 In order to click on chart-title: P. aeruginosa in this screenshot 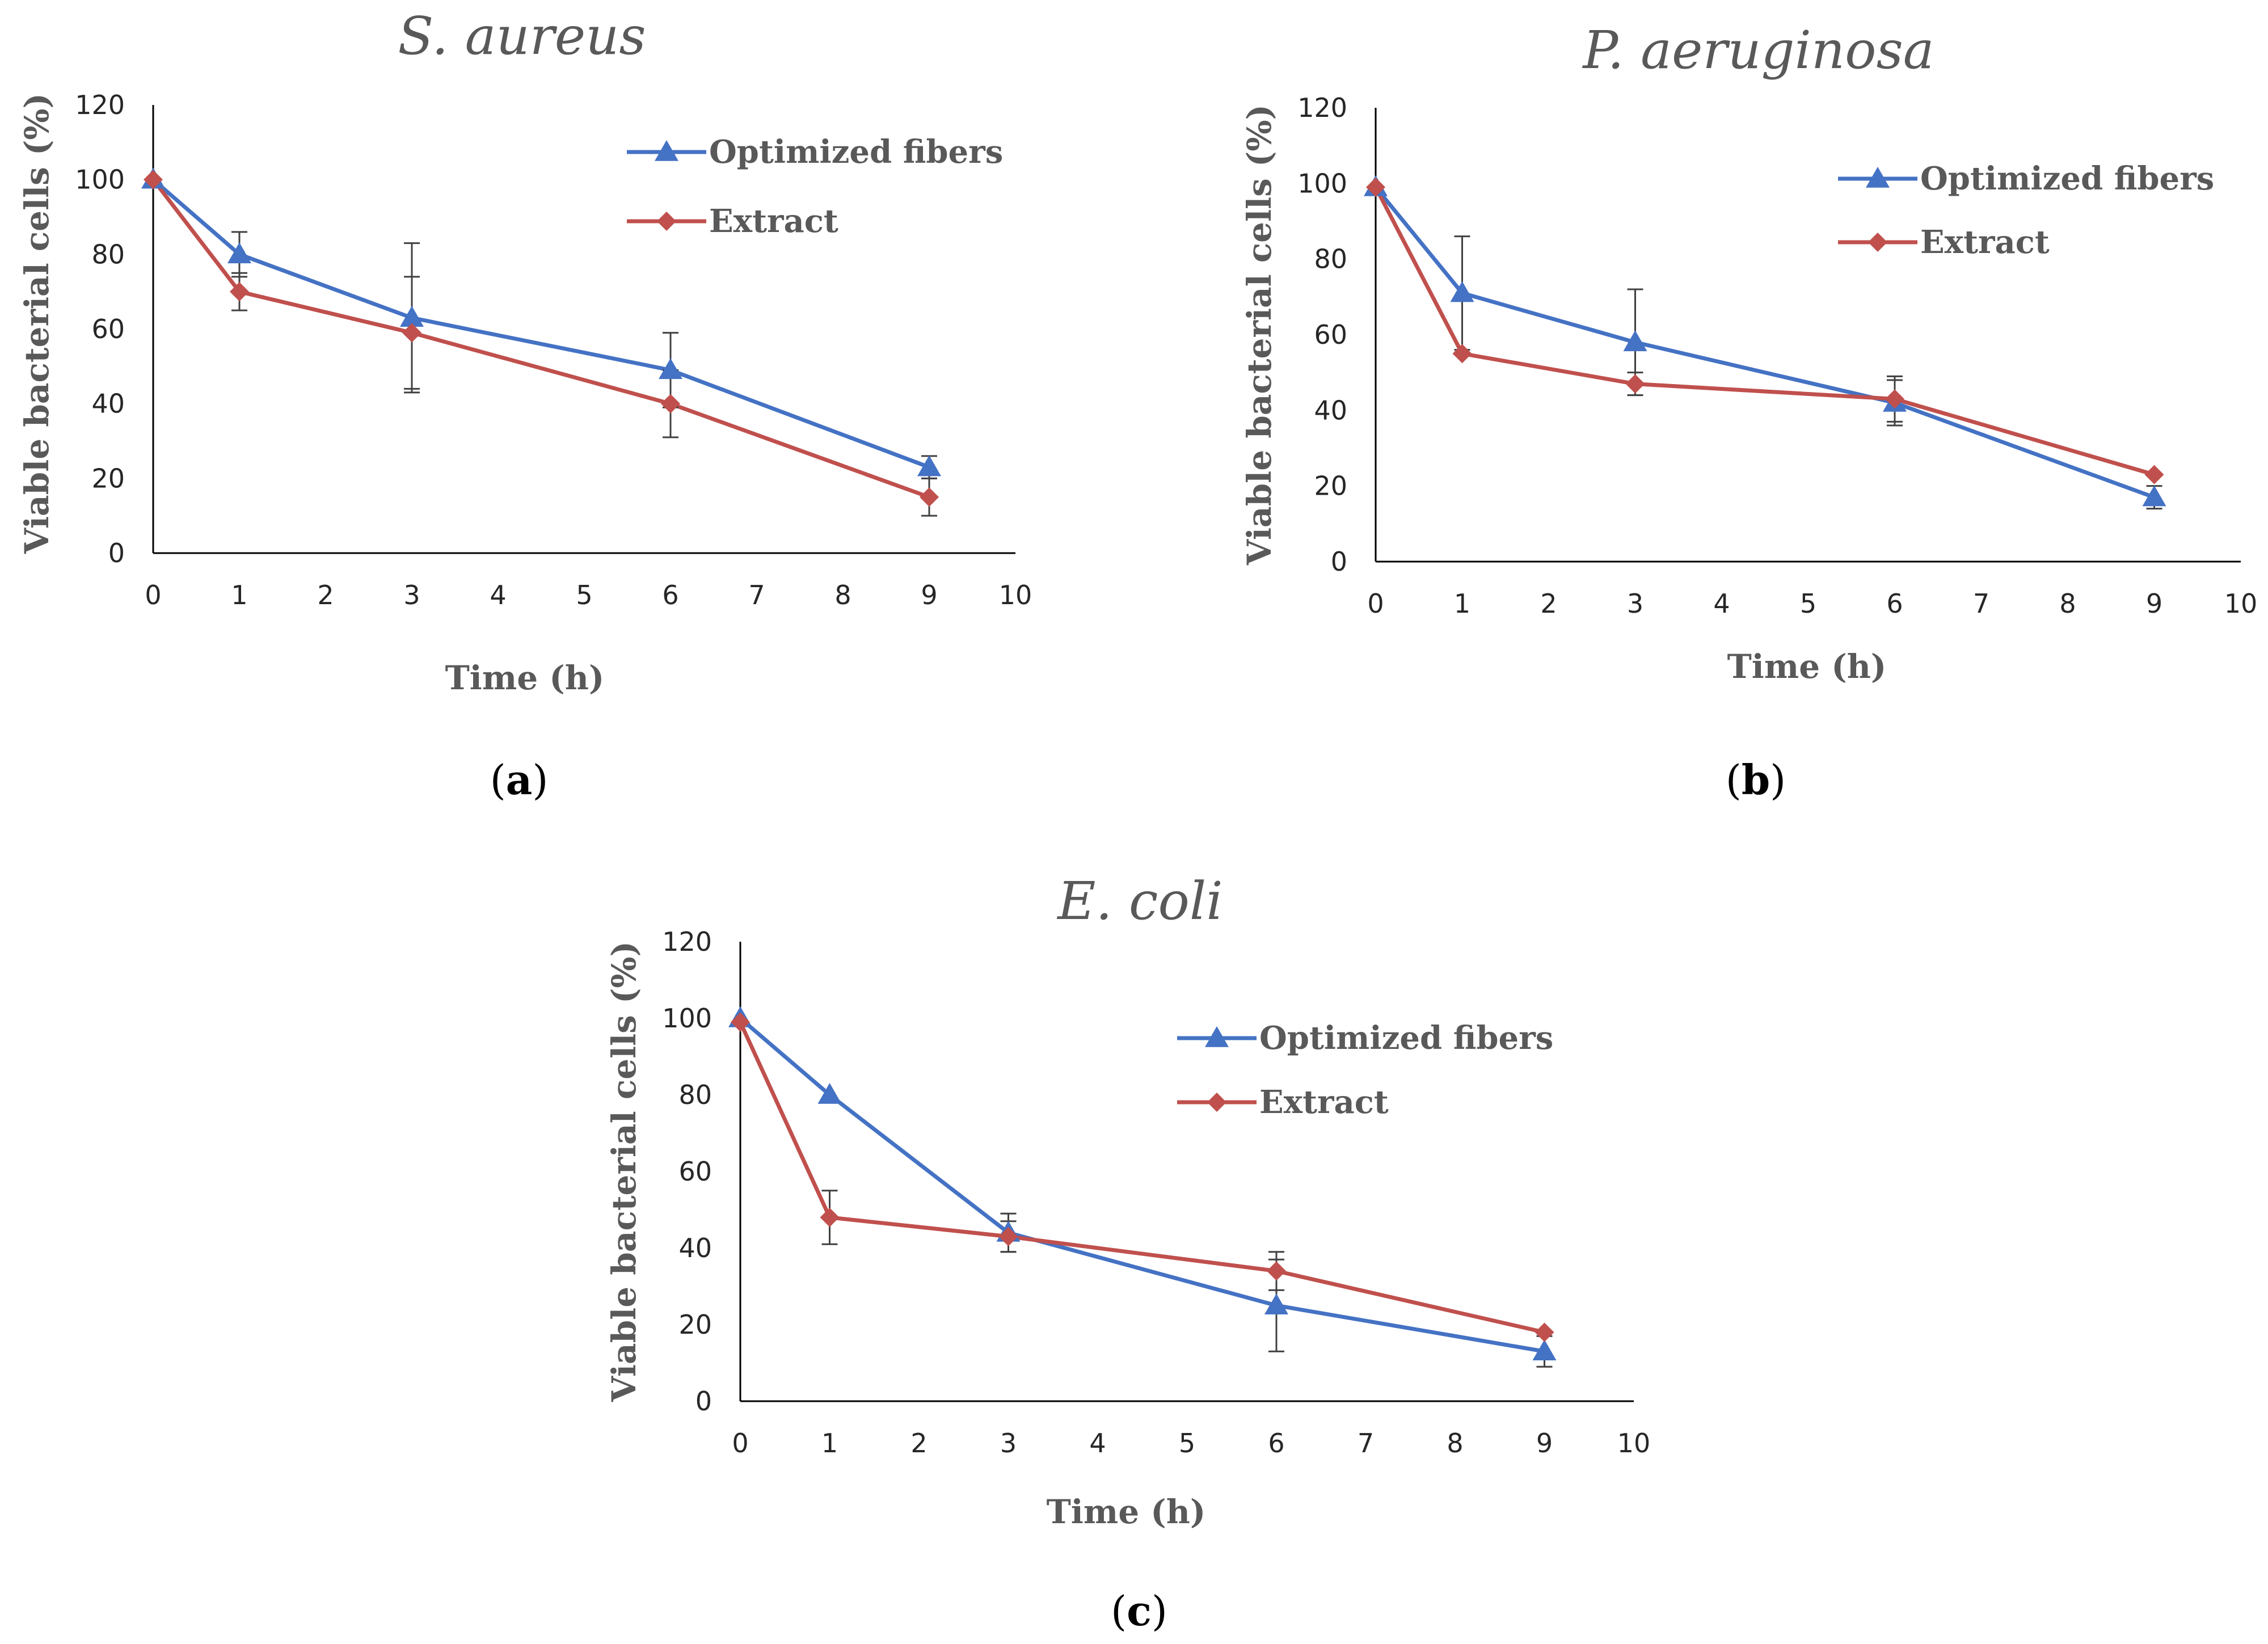, I will do `click(1758, 50)`.